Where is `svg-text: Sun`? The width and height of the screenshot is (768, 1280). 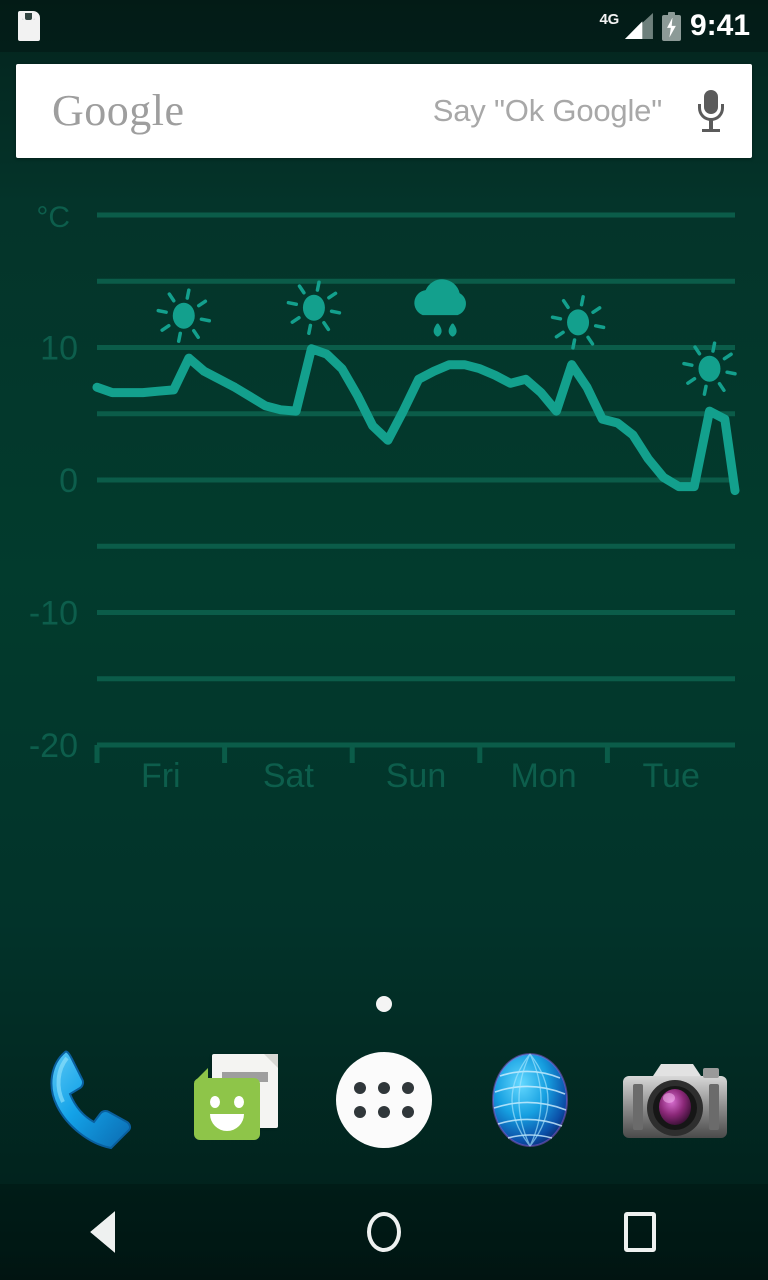
svg-text: Sun is located at coordinates (416, 776).